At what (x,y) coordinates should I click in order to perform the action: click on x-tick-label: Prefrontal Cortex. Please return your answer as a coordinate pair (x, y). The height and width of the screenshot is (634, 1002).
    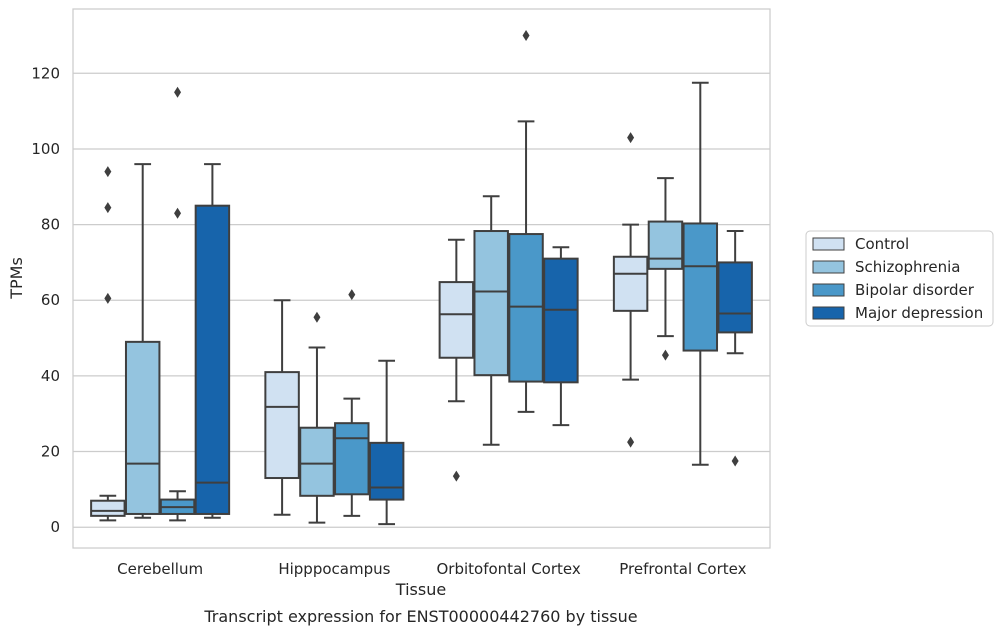
    Looking at the image, I should click on (682, 569).